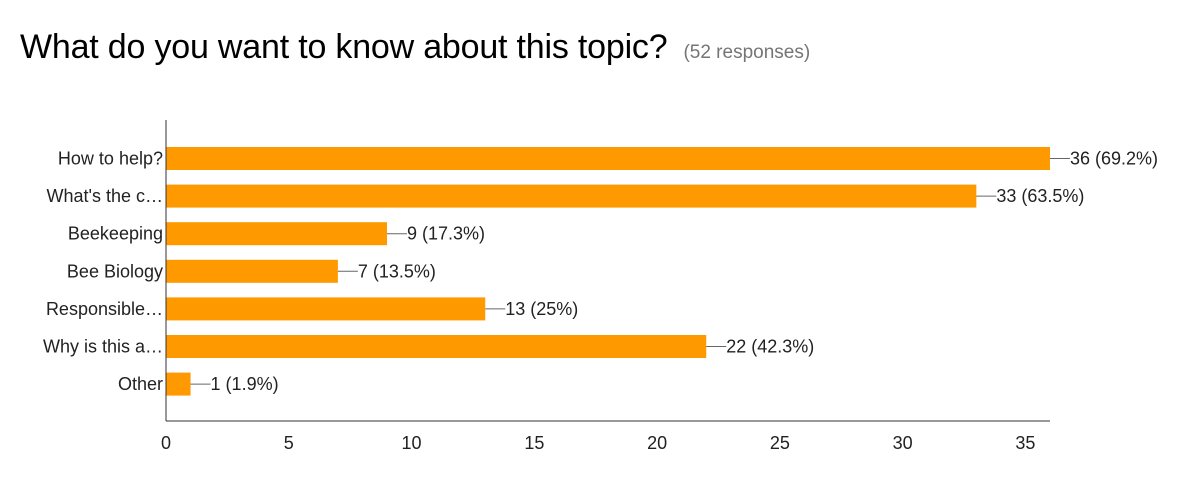 This screenshot has width=1200, height=494. What do you see at coordinates (110, 159) in the screenshot?
I see `category-label: How to help?` at bounding box center [110, 159].